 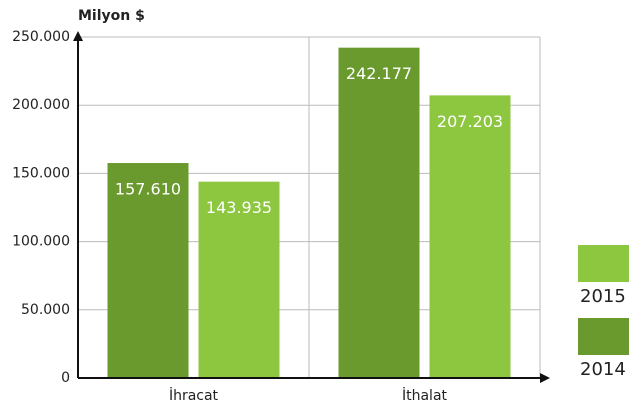 What do you see at coordinates (239, 207) in the screenshot?
I see `value-label: 143.935` at bounding box center [239, 207].